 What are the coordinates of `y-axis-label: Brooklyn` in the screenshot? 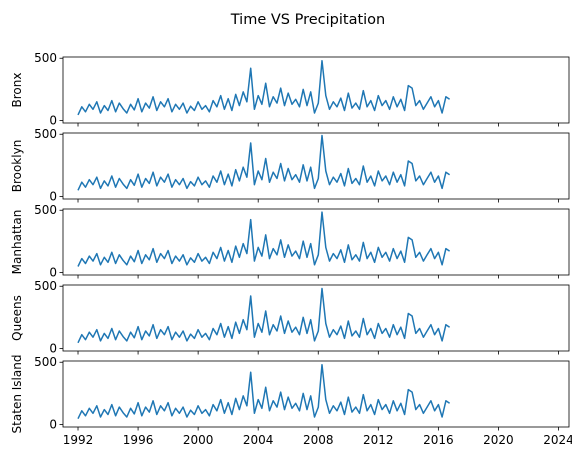 It's located at (17, 166).